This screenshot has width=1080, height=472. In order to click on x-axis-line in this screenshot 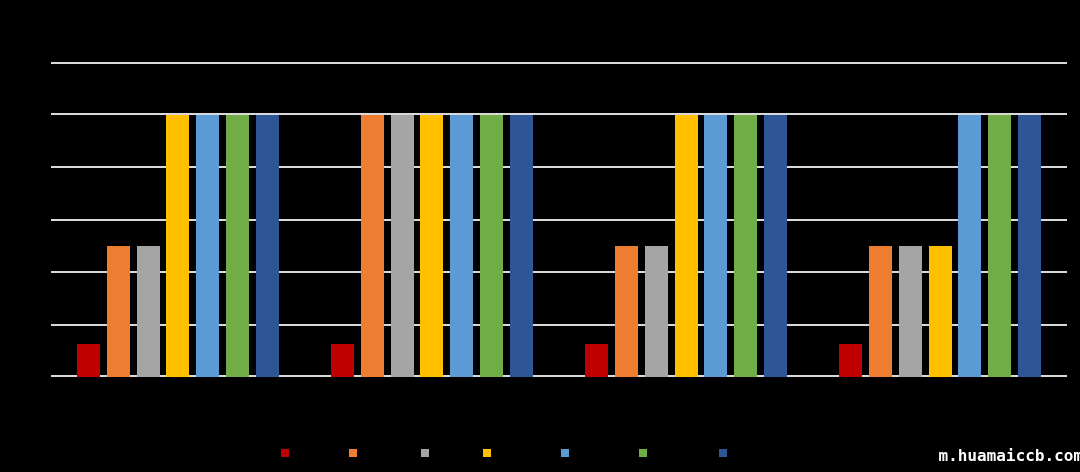, I will do `click(559, 376)`.